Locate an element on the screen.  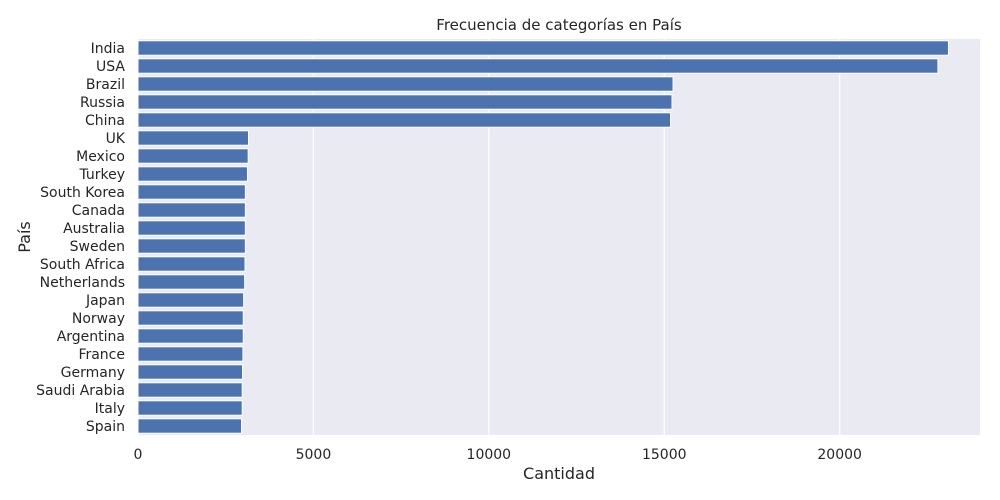
x-tick-label: 20000 is located at coordinates (839, 455).